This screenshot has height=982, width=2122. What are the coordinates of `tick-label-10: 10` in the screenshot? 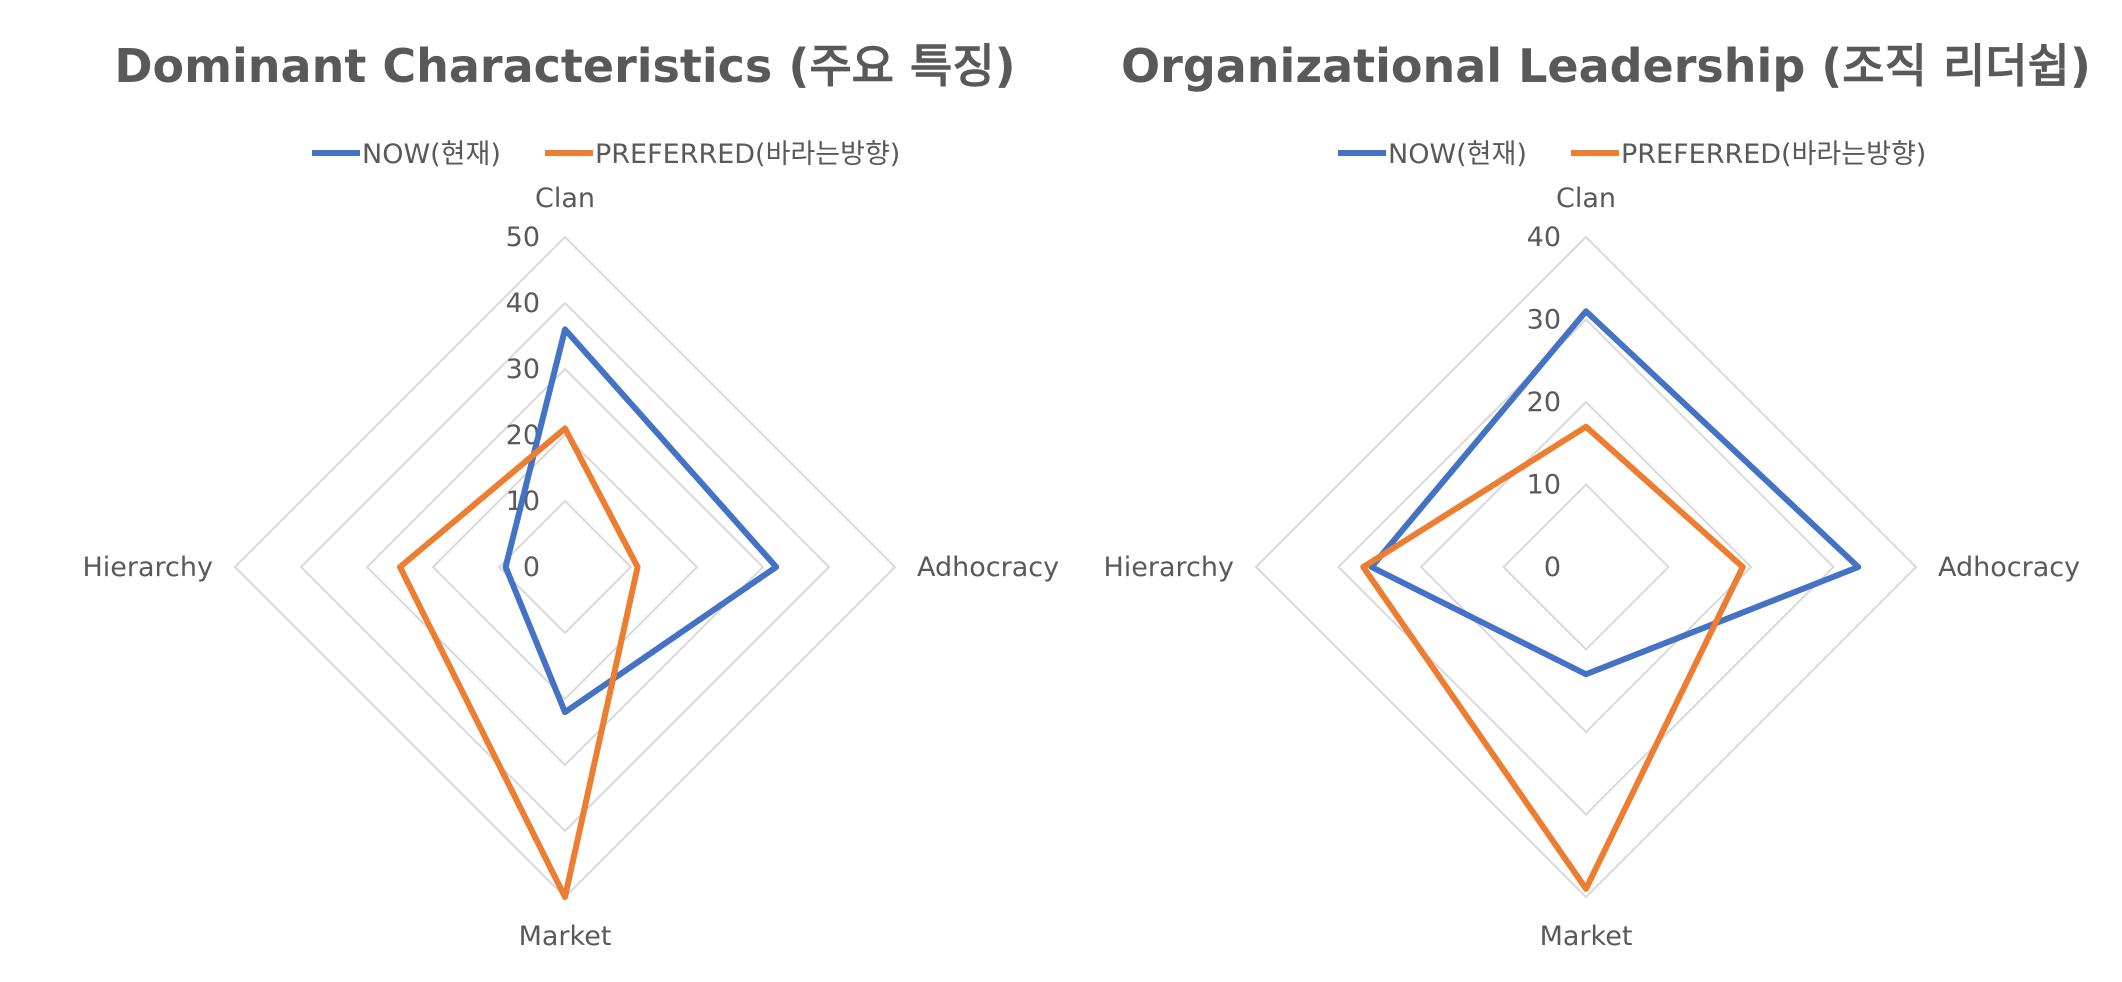 It's located at (1544, 485).